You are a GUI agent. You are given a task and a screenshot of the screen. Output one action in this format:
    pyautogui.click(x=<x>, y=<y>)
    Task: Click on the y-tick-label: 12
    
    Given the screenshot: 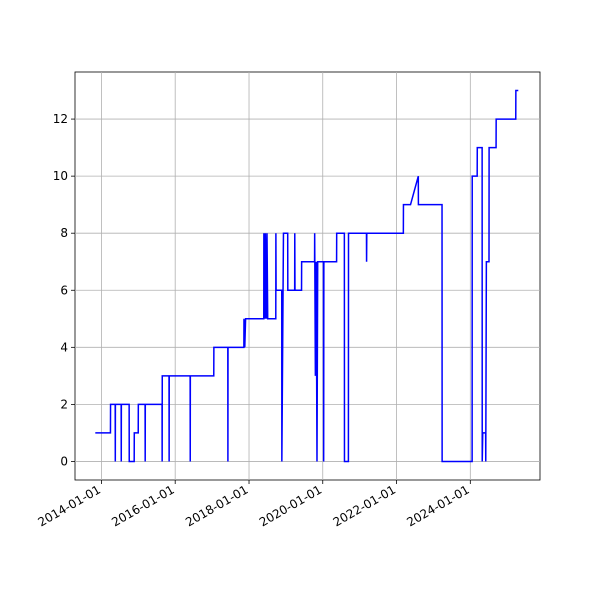 What is the action you would take?
    pyautogui.click(x=60, y=119)
    